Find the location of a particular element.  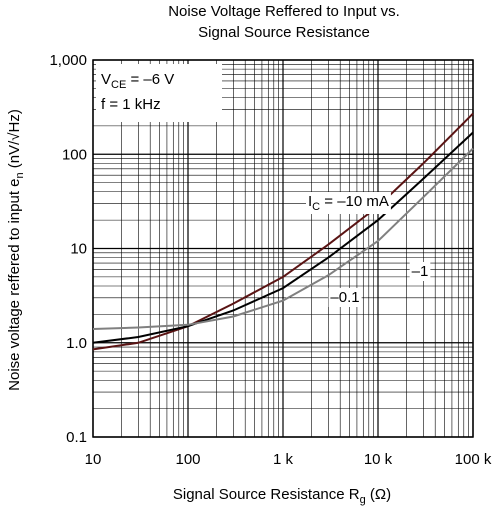

series-label: –0.1 is located at coordinates (344, 297).